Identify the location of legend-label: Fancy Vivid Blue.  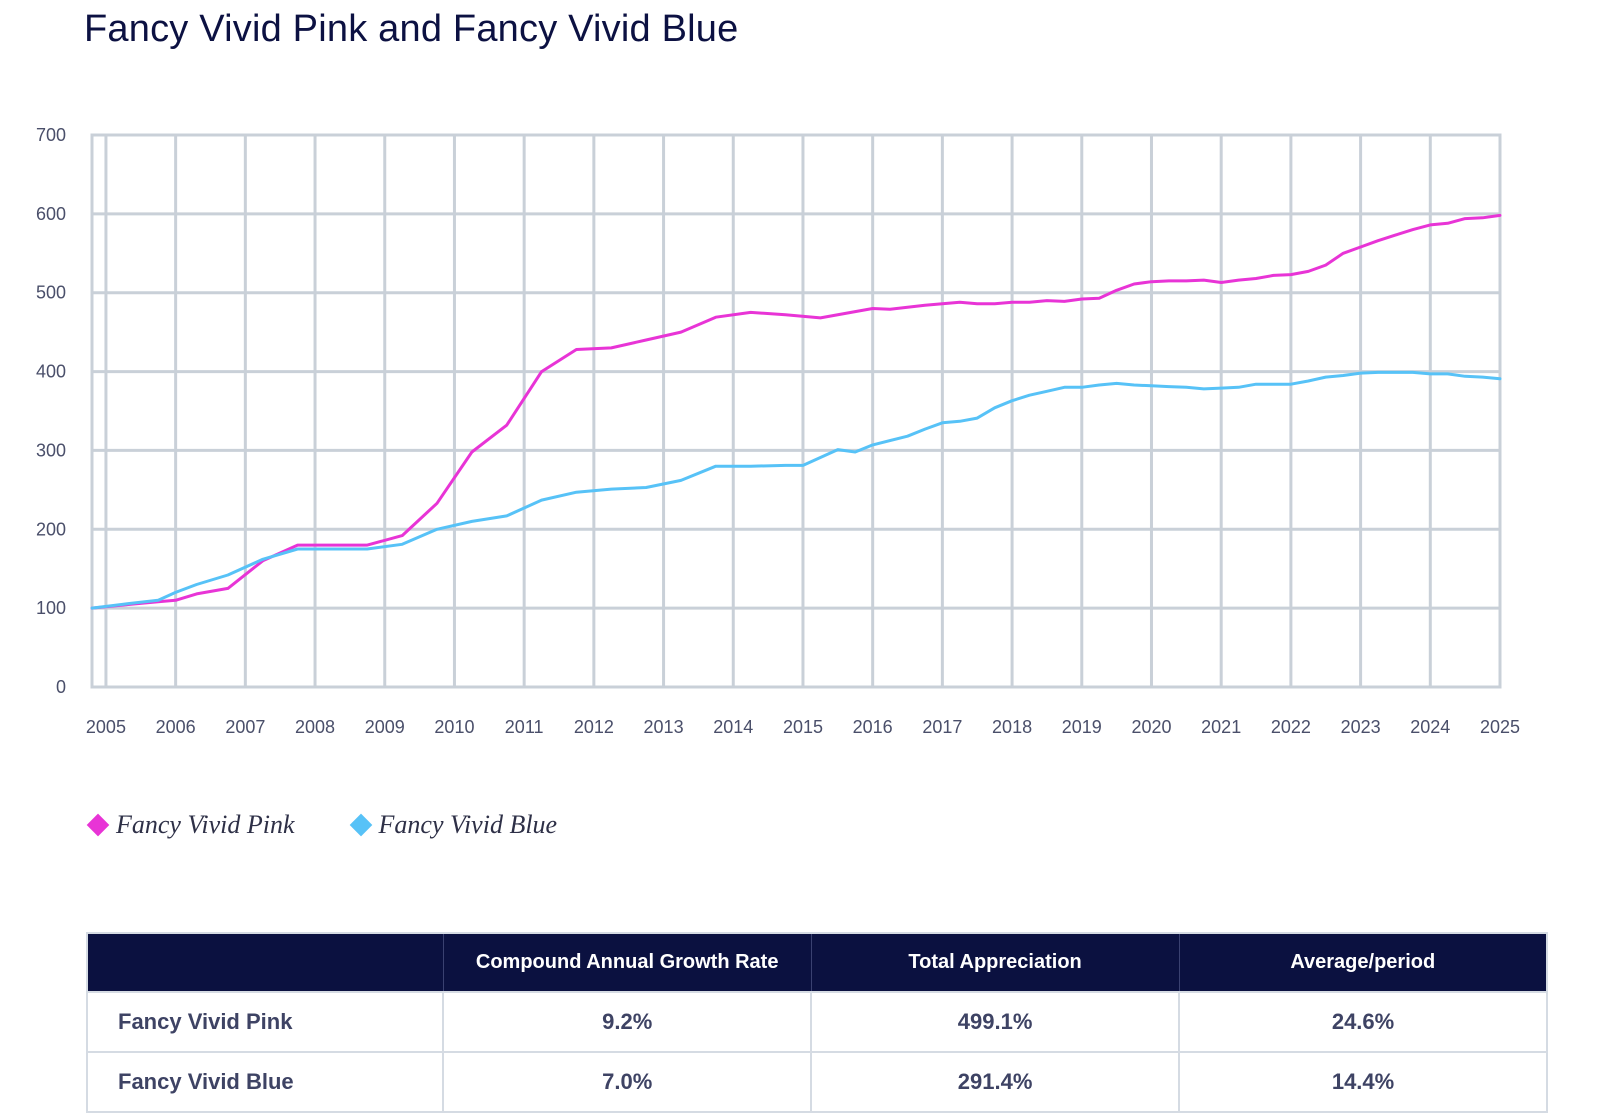
(468, 824).